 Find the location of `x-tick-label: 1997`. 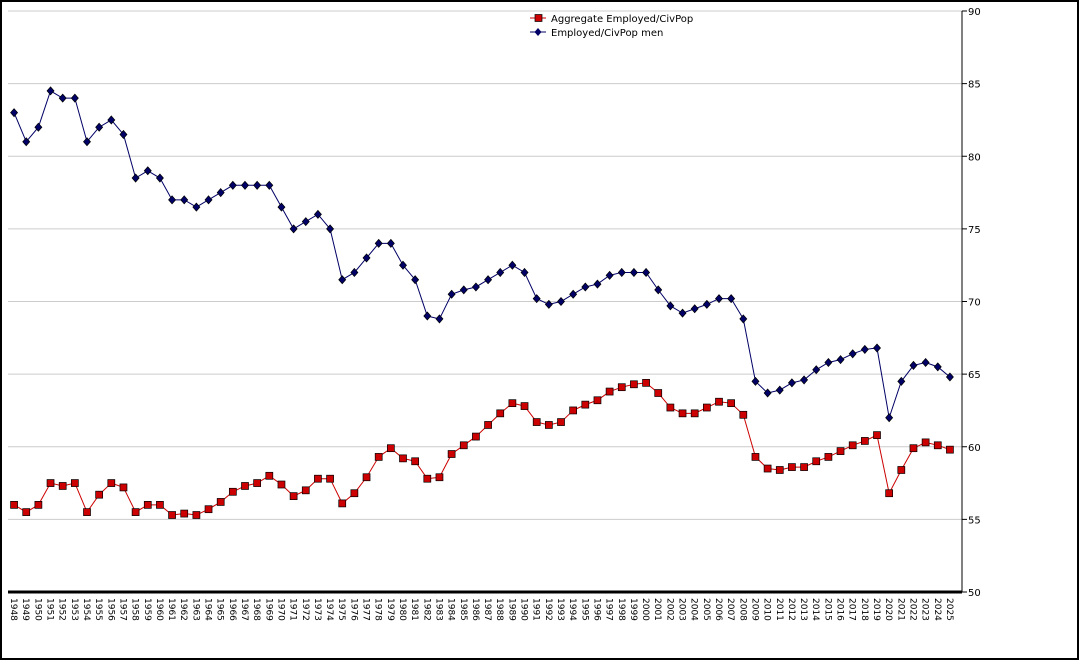

x-tick-label: 1997 is located at coordinates (609, 609).